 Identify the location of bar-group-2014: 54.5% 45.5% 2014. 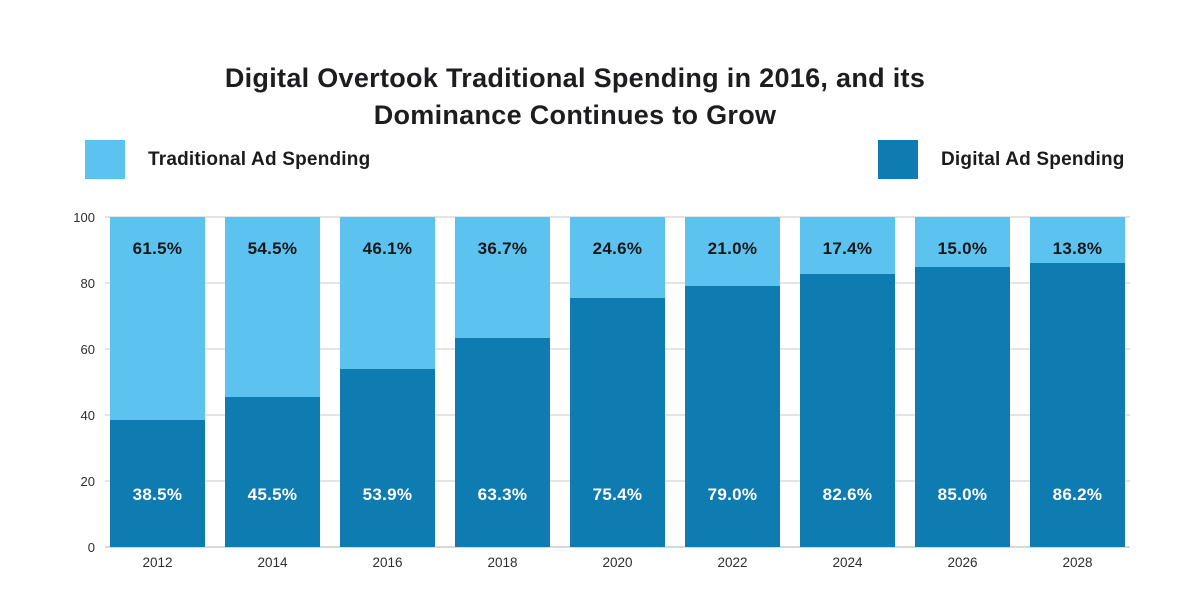
(272, 393).